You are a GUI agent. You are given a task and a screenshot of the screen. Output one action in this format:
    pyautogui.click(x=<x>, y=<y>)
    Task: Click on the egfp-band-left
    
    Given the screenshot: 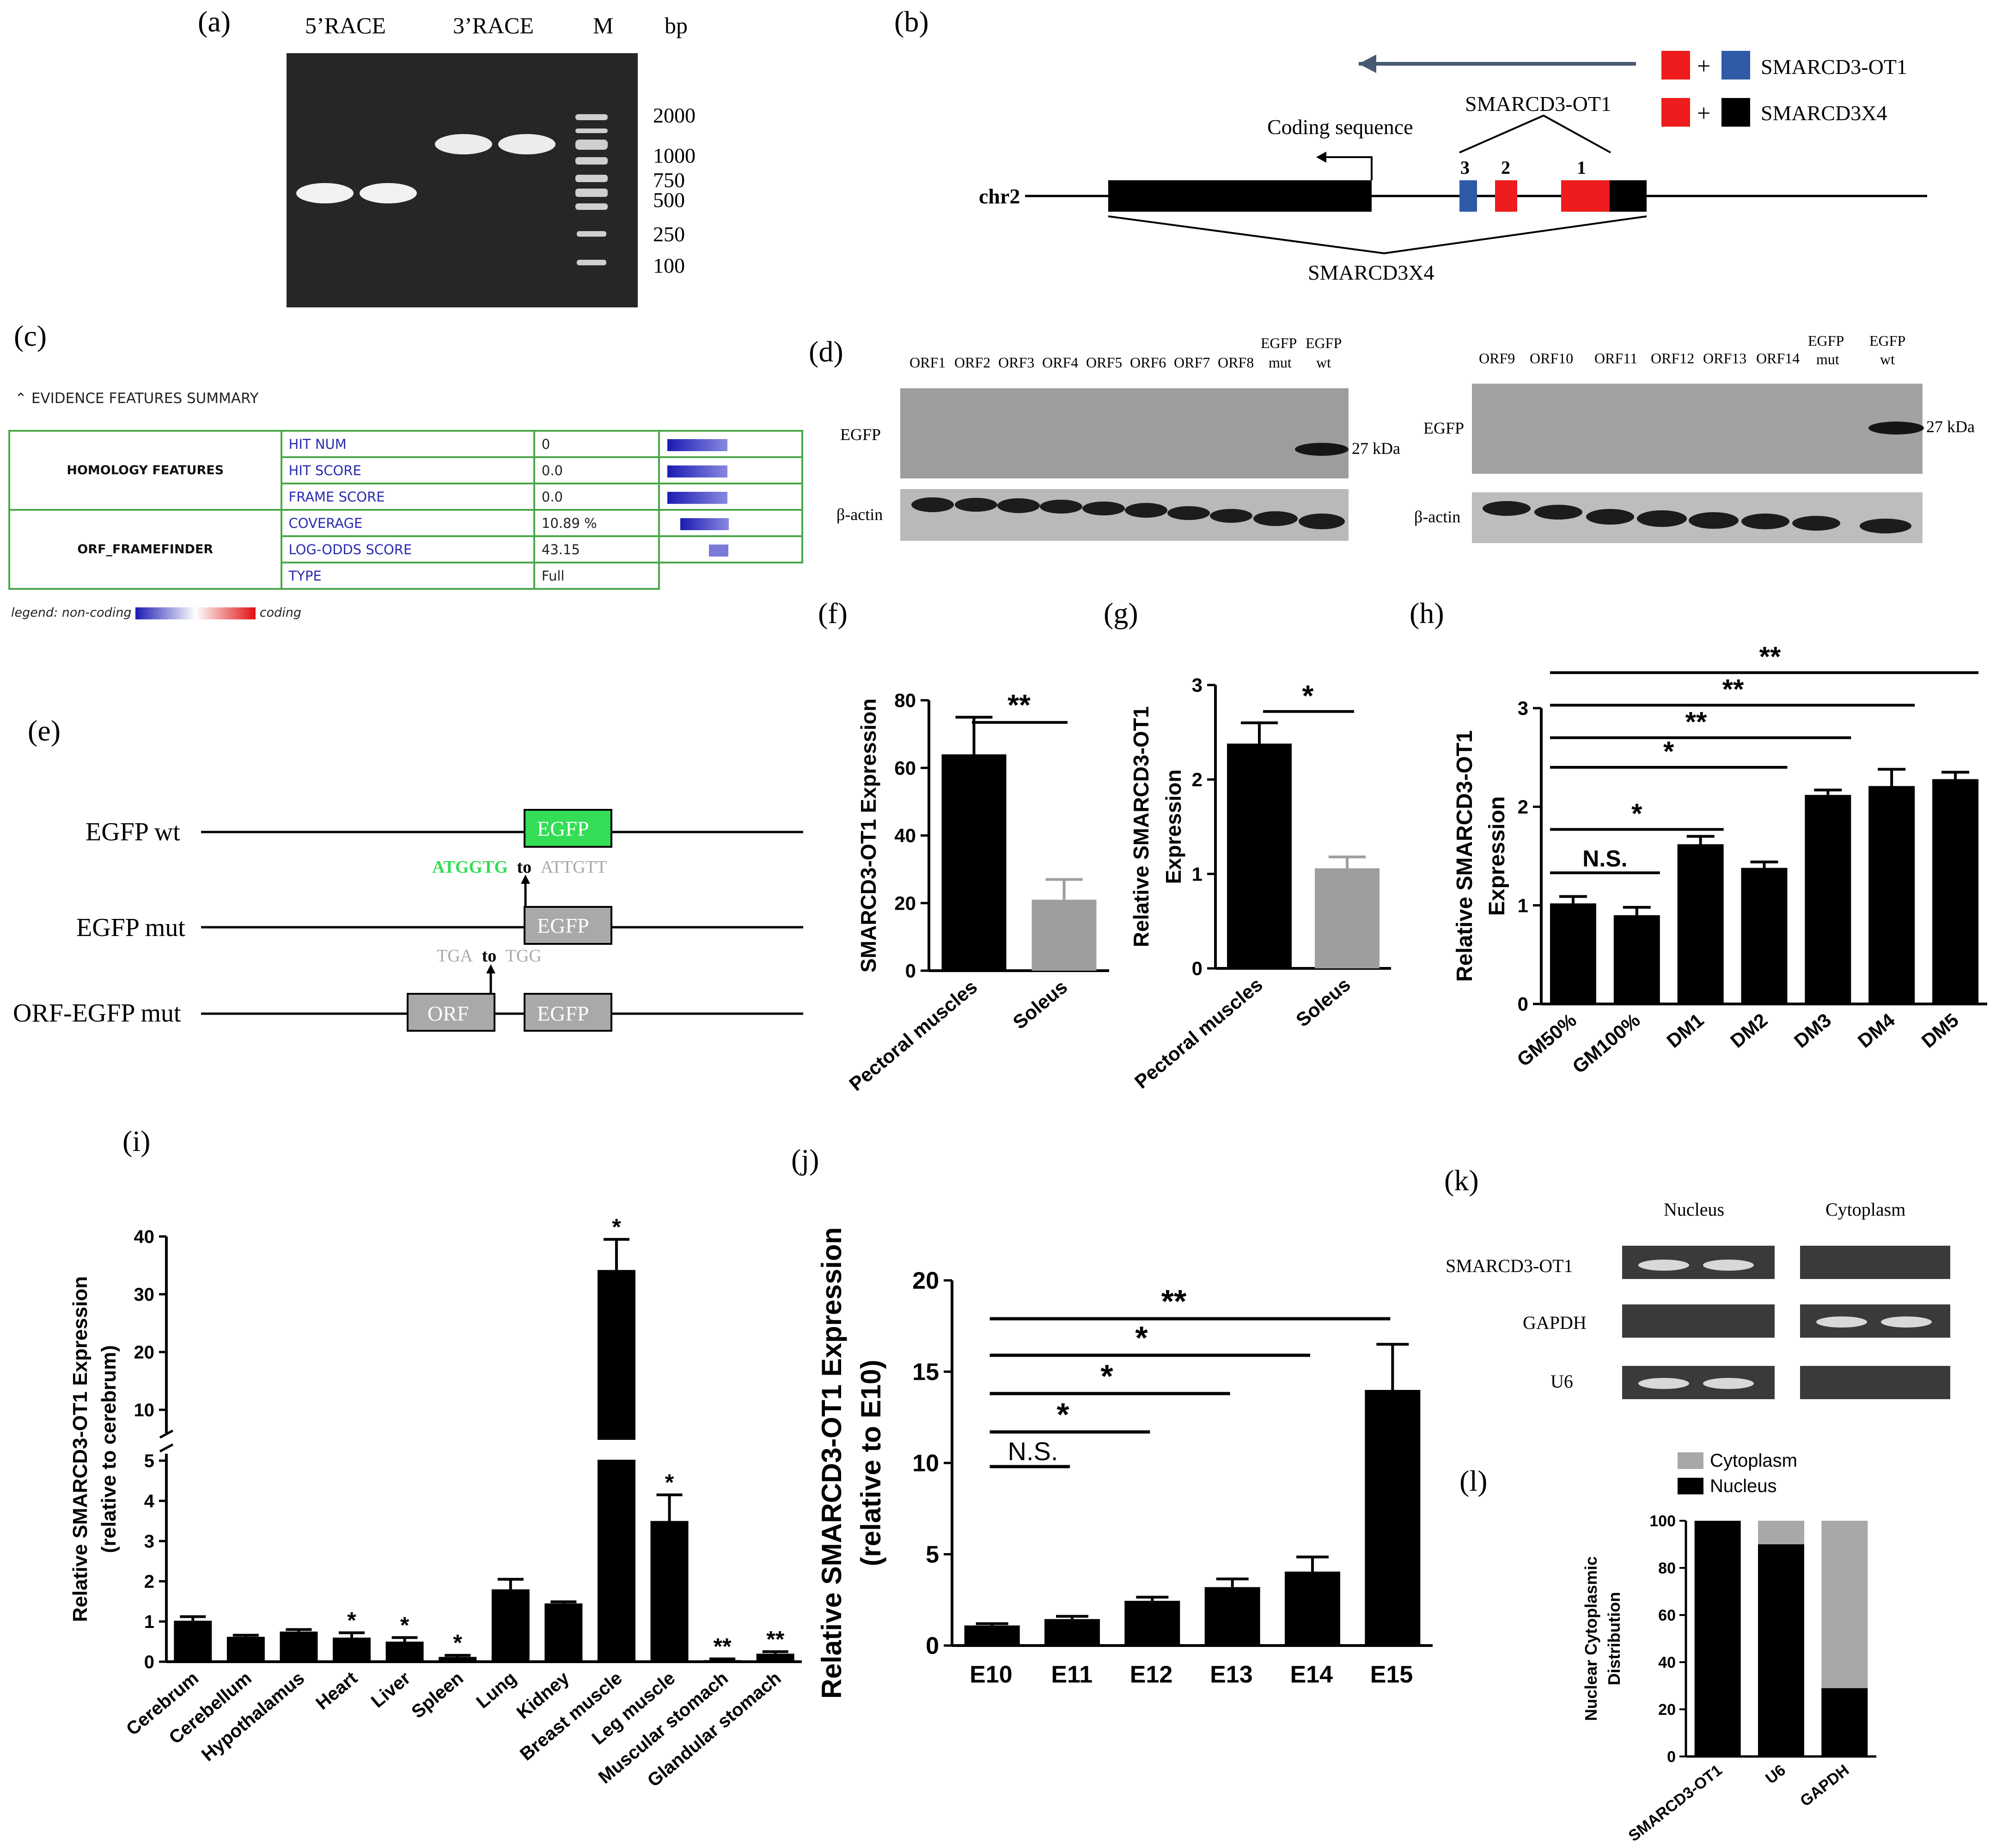 What is the action you would take?
    pyautogui.click(x=1322, y=449)
    